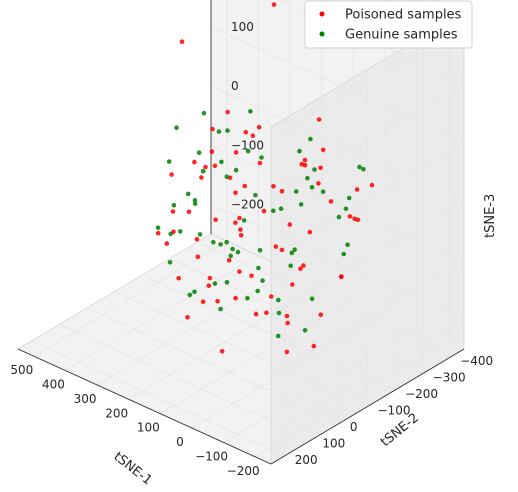 The height and width of the screenshot is (492, 518). What do you see at coordinates (388, 24) in the screenshot?
I see `legend-box` at bounding box center [388, 24].